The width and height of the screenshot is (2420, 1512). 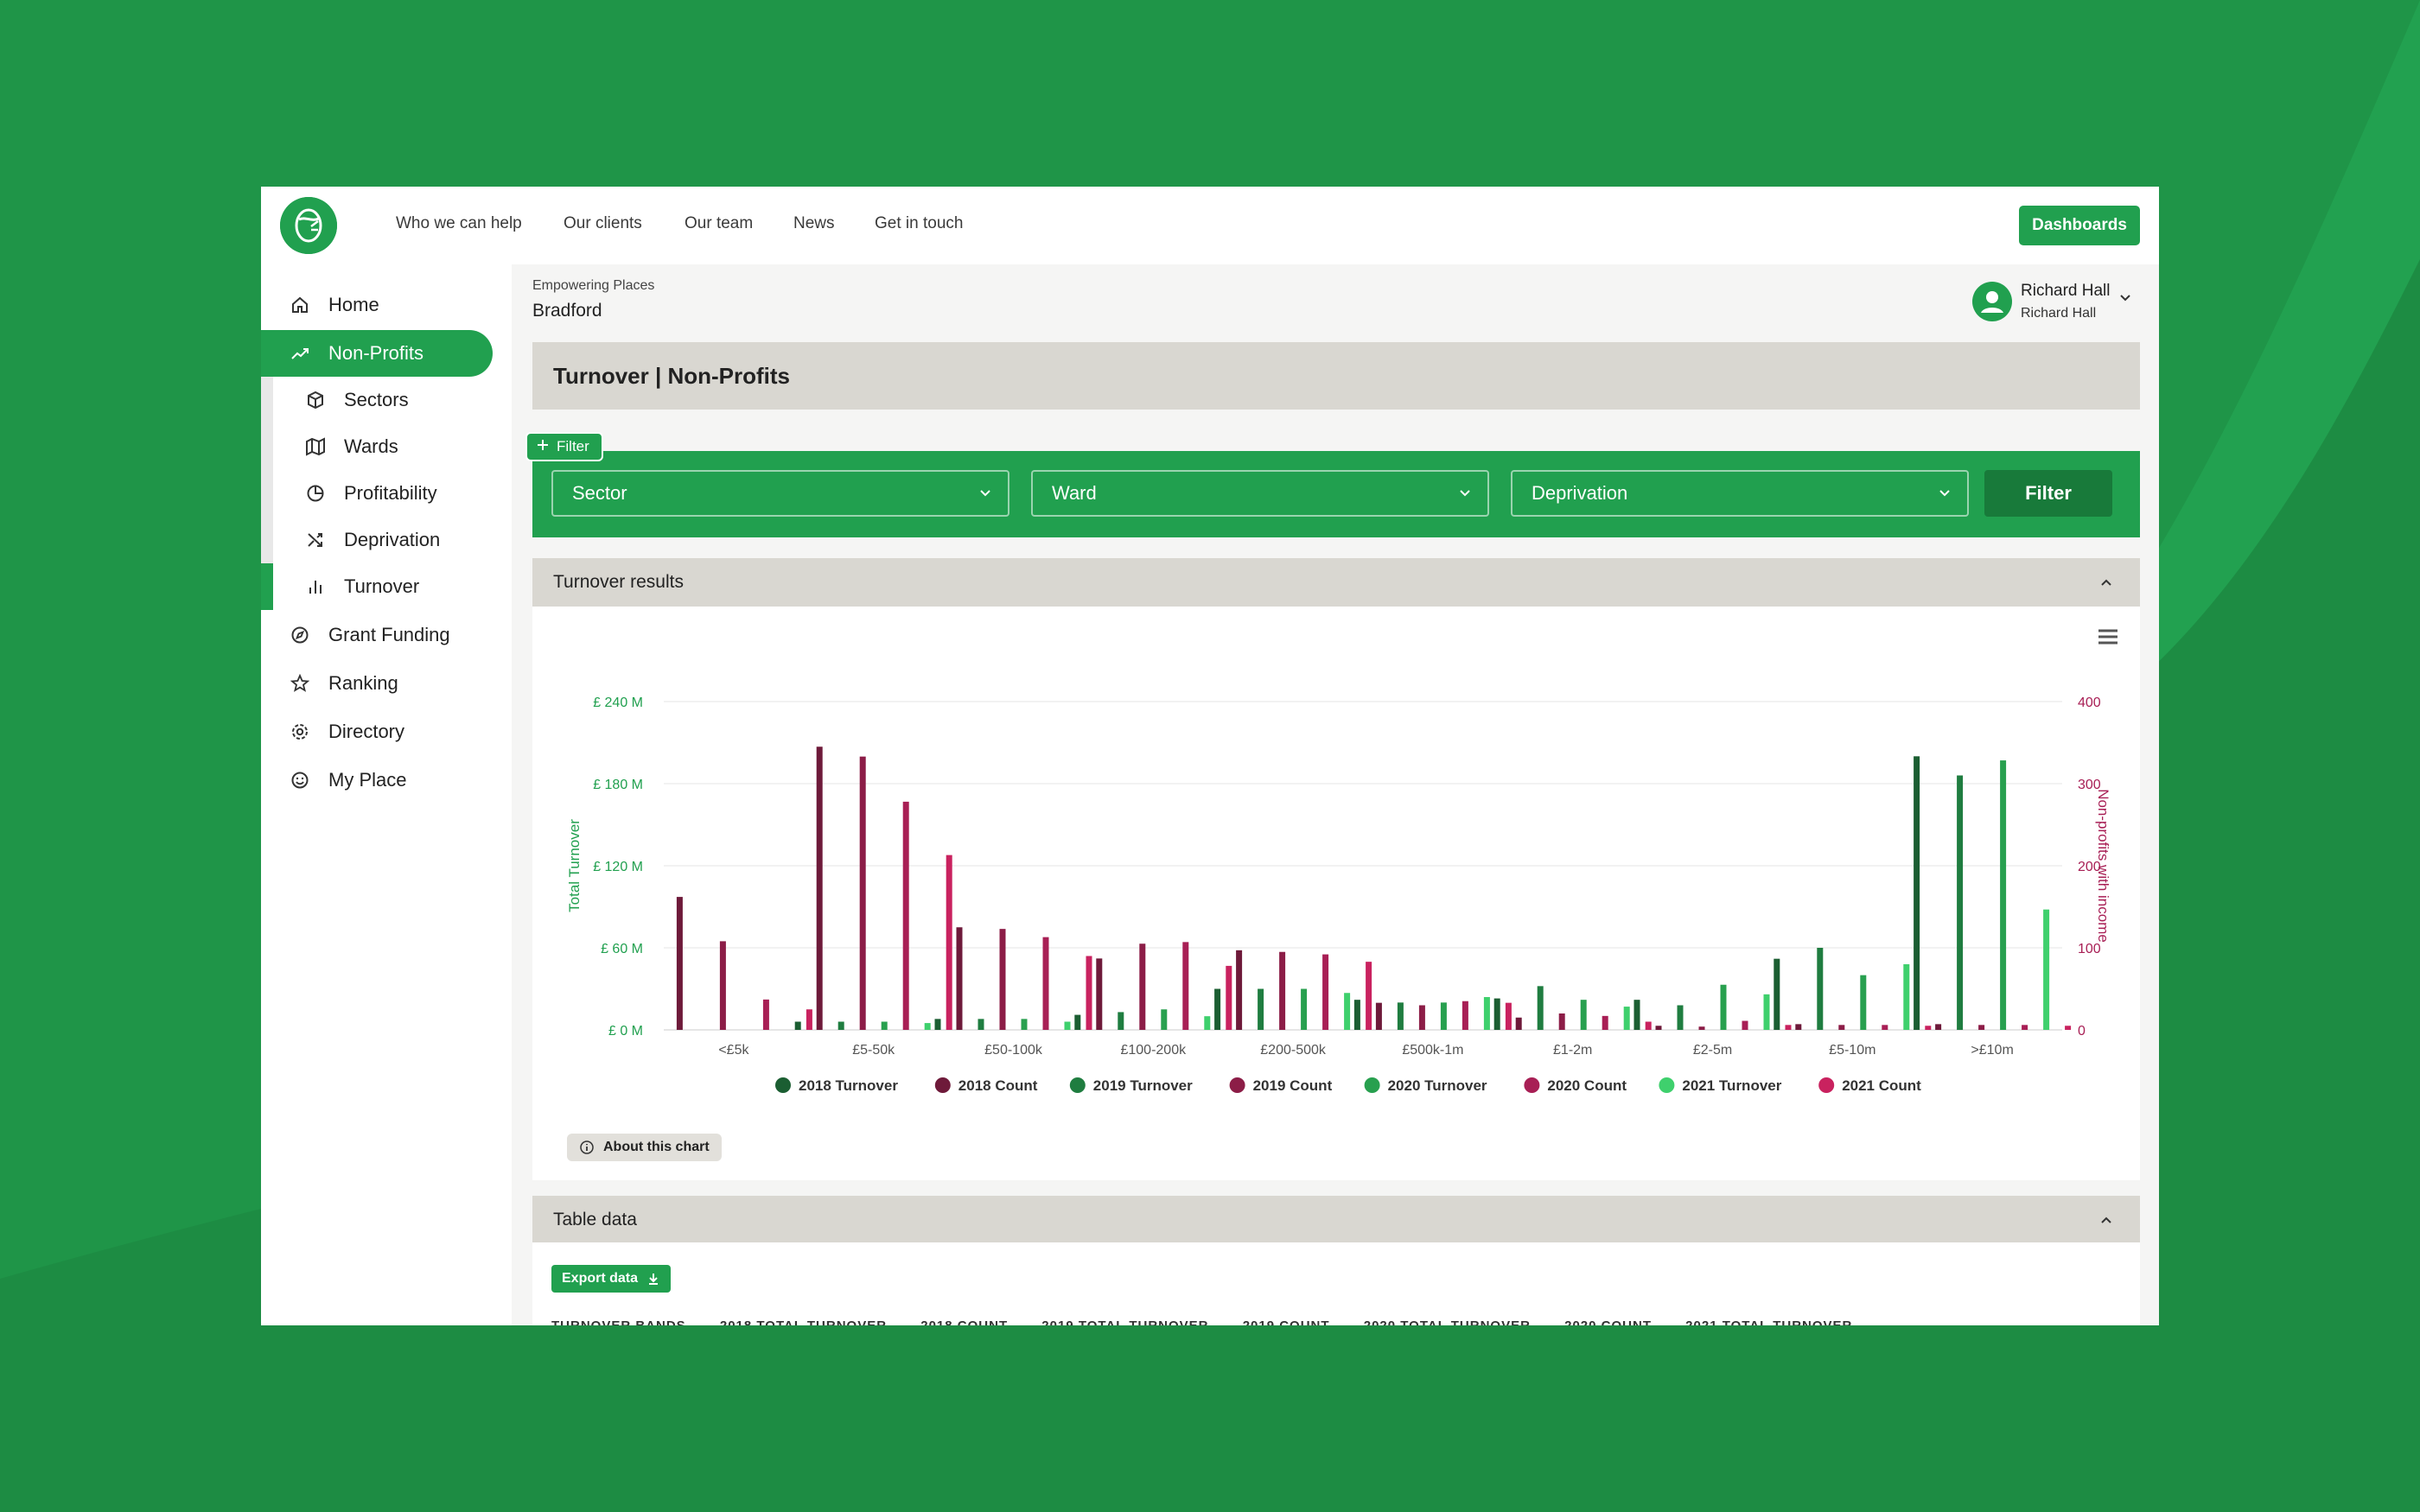 What do you see at coordinates (315, 493) in the screenshot?
I see `pie-icon` at bounding box center [315, 493].